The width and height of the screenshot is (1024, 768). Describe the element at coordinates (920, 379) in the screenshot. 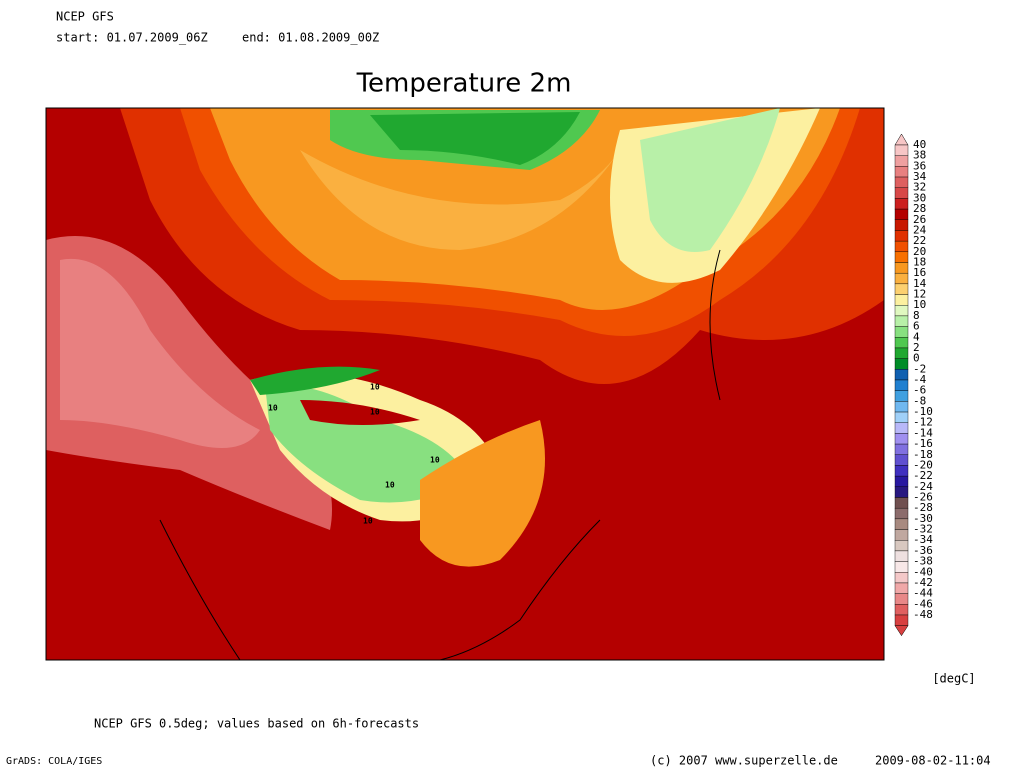

I see `colorbar-label: -4` at that location.